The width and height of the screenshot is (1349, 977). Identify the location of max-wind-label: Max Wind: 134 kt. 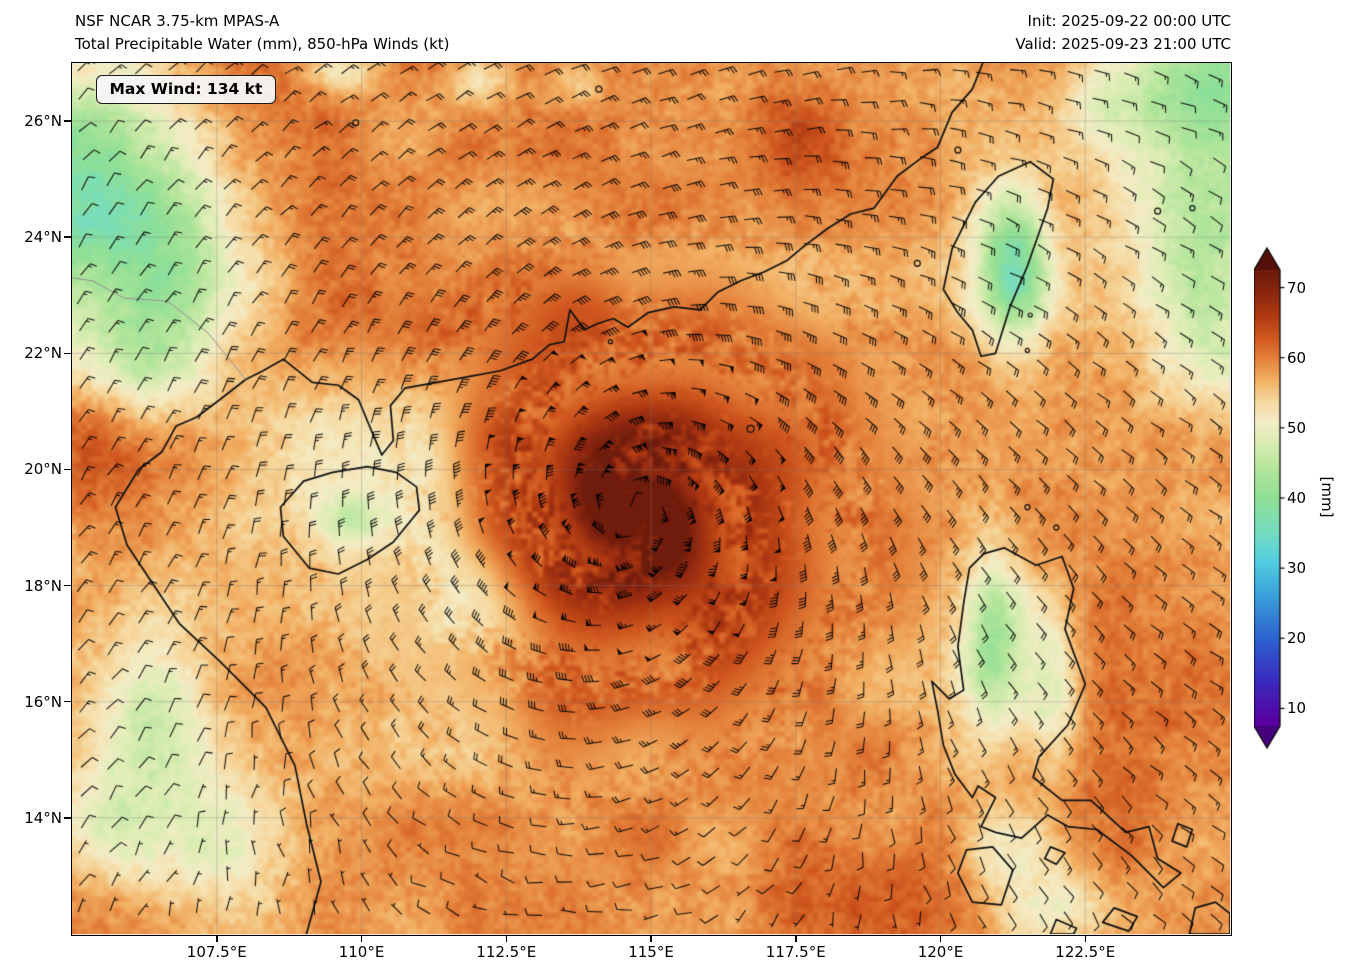
(186, 88).